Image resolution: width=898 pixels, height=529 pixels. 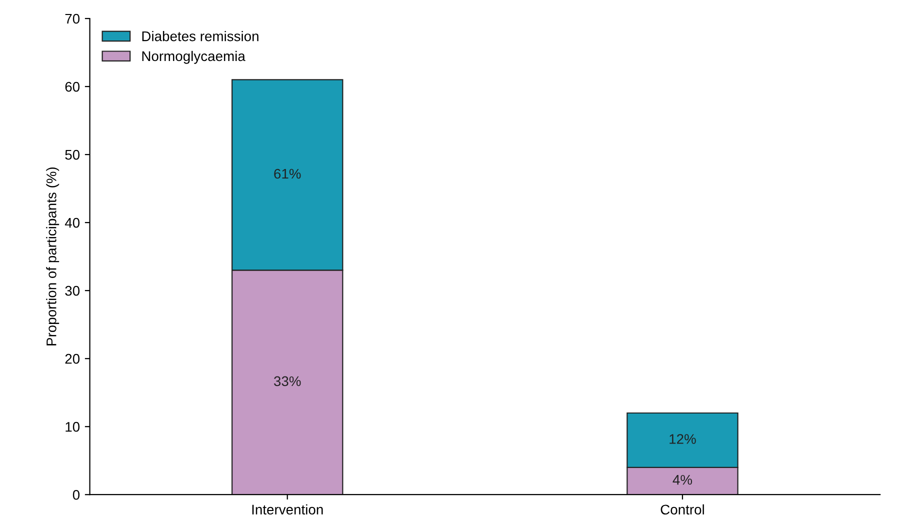 I want to click on y-tick-label: 20, so click(x=72, y=359).